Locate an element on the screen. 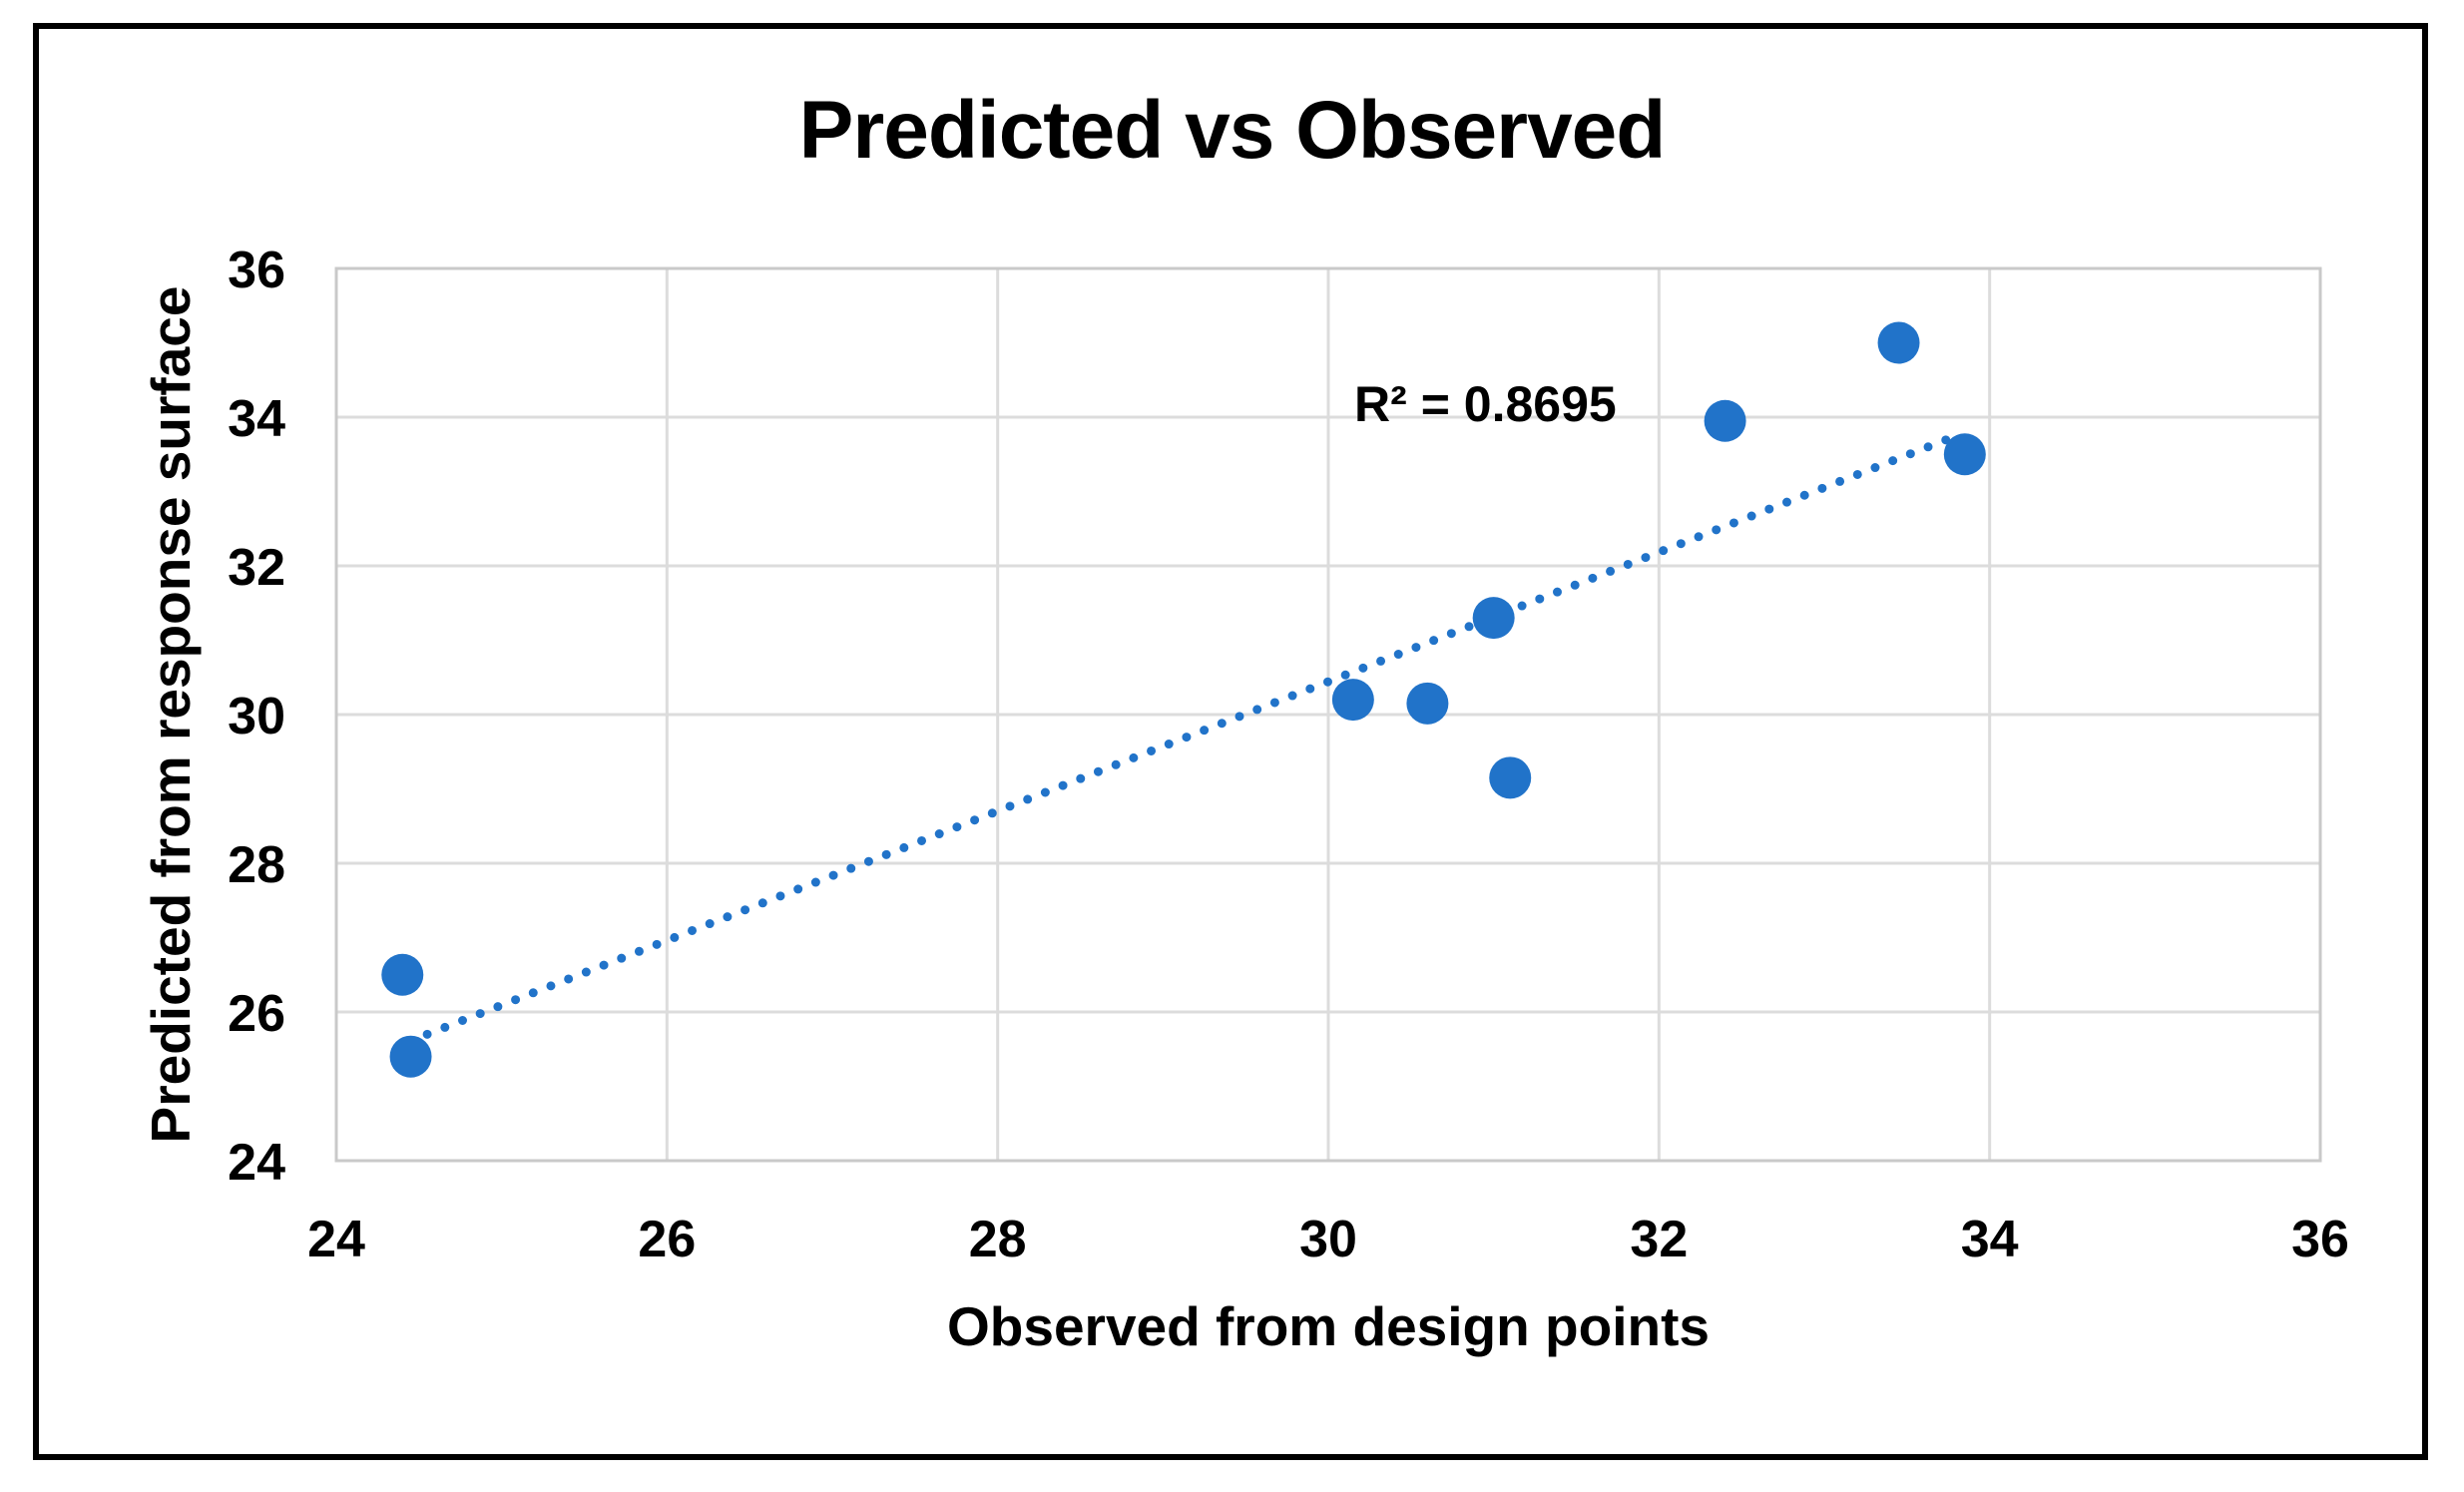 The width and height of the screenshot is (2464, 1492). x-axis-tick-label: 36 is located at coordinates (2320, 1239).